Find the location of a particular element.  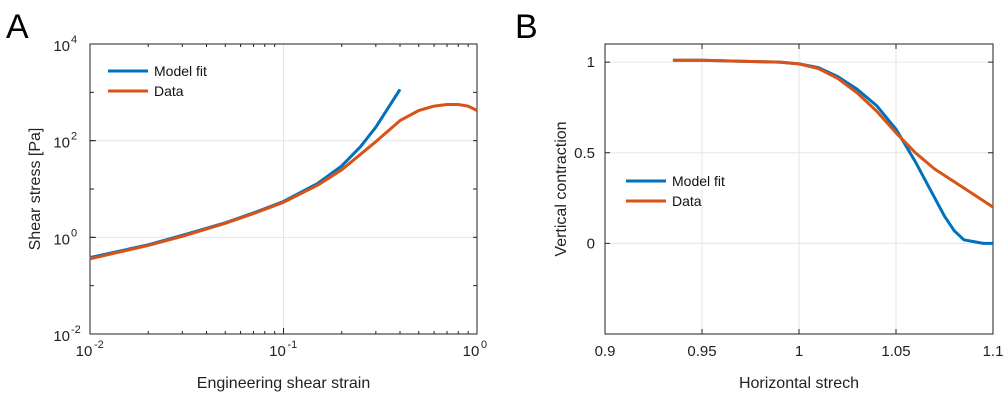

y-tick-exponent: 2 is located at coordinates (74, 137).